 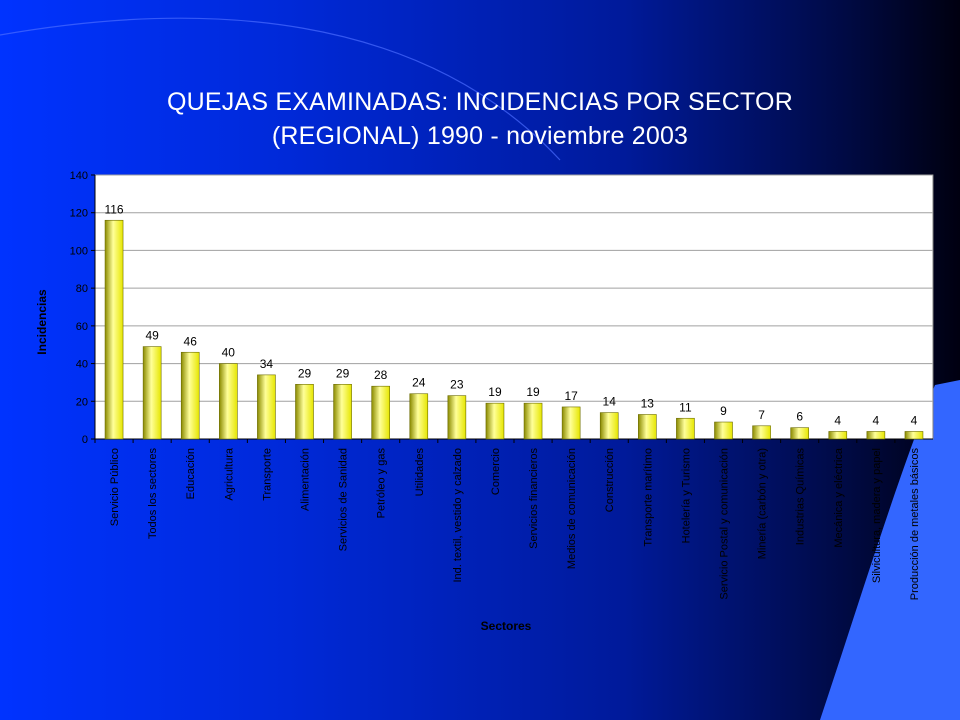 I want to click on data-label: 9, so click(x=723, y=411).